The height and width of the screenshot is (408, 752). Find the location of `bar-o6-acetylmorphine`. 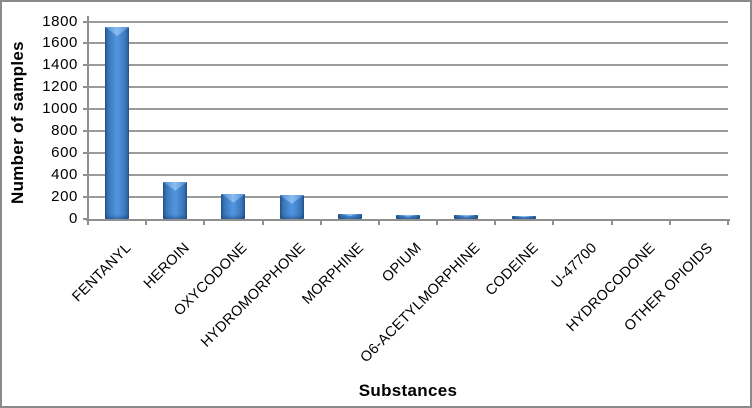

bar-o6-acetylmorphine is located at coordinates (466, 216).